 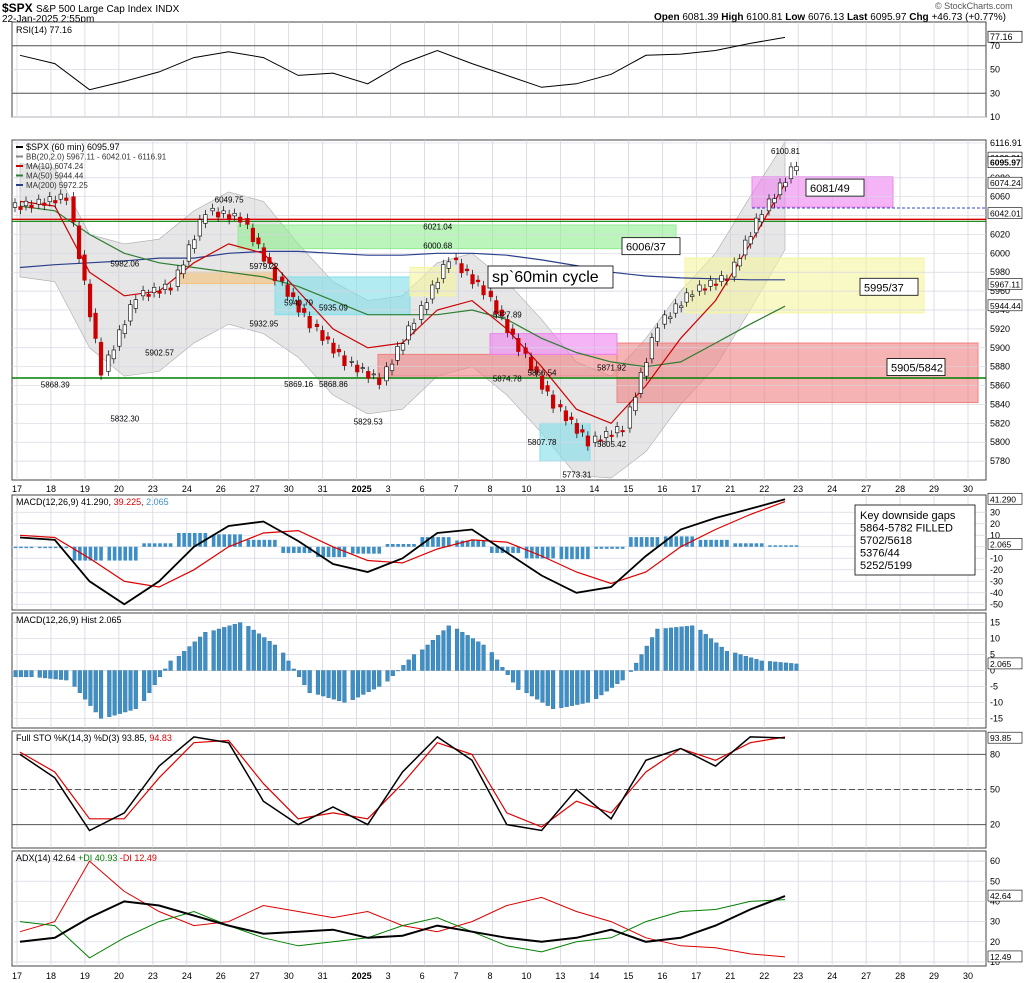 I want to click on x-tick-label-lower: 13, so click(x=560, y=976).